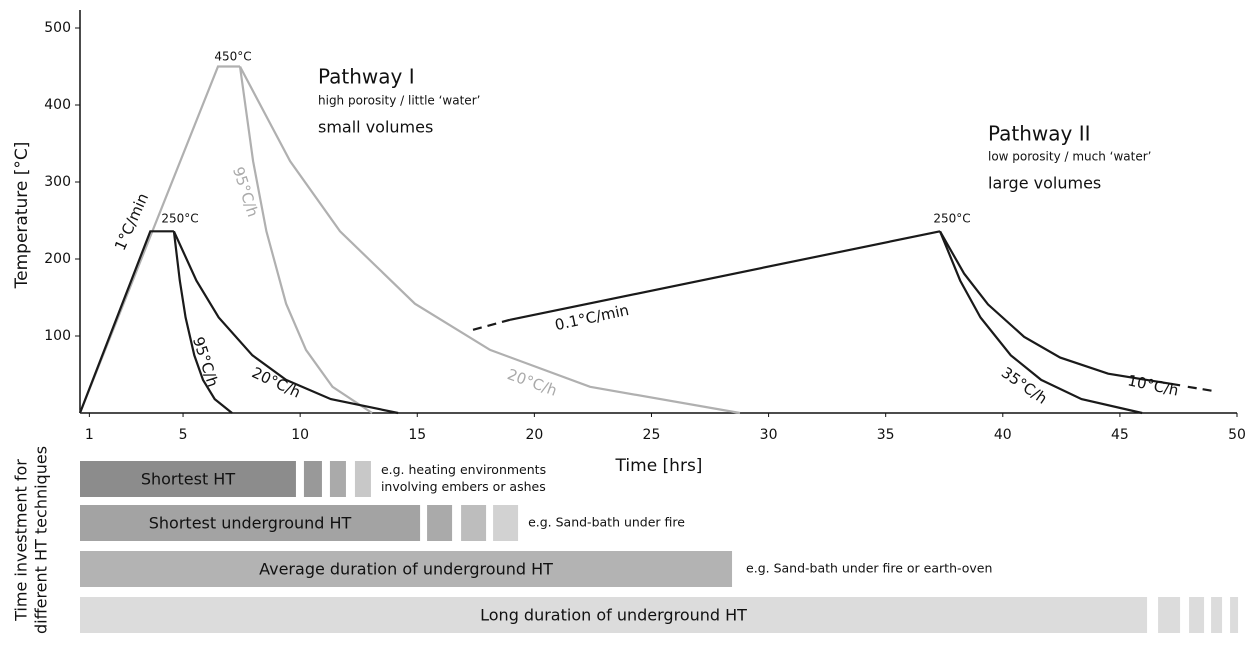 The image size is (1246, 645). What do you see at coordinates (41, 540) in the screenshot?
I see `section-title: different HT techniques` at bounding box center [41, 540].